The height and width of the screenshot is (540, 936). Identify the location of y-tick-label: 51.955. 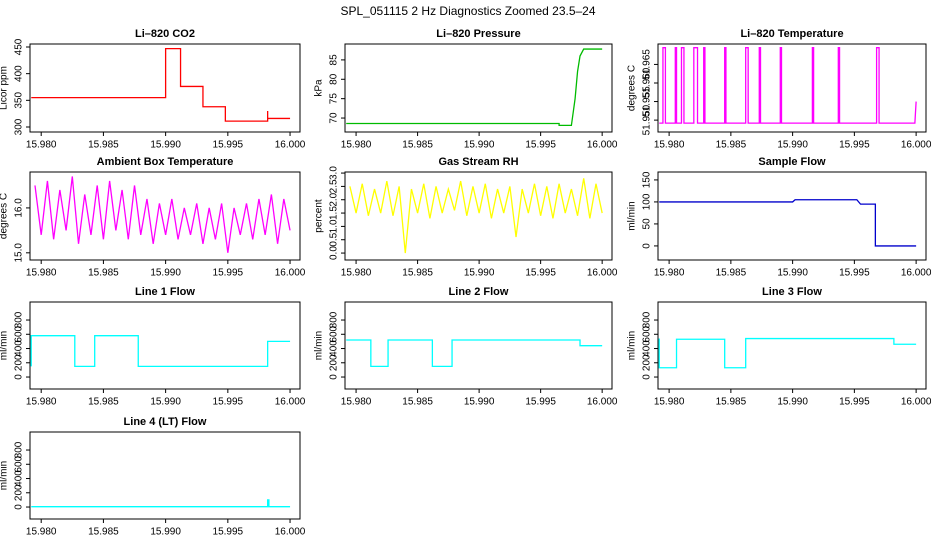
(647, 101).